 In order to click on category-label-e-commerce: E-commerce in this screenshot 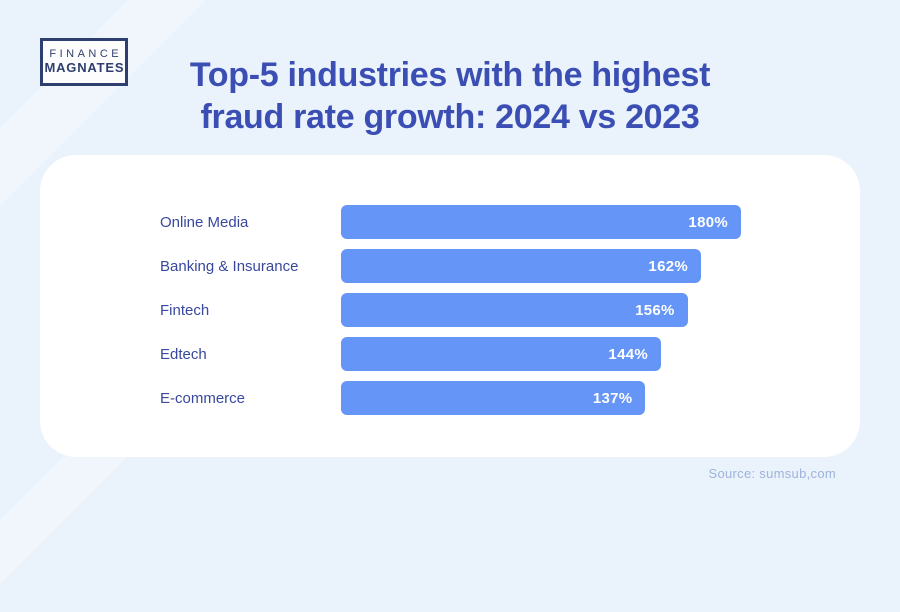, I will do `click(203, 398)`.